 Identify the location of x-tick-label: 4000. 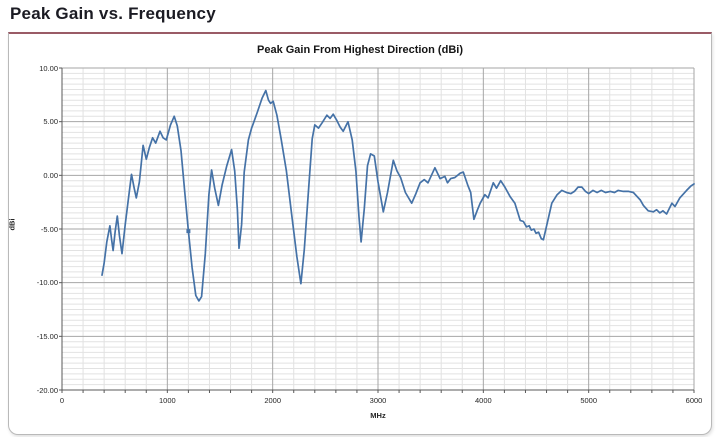
(483, 400).